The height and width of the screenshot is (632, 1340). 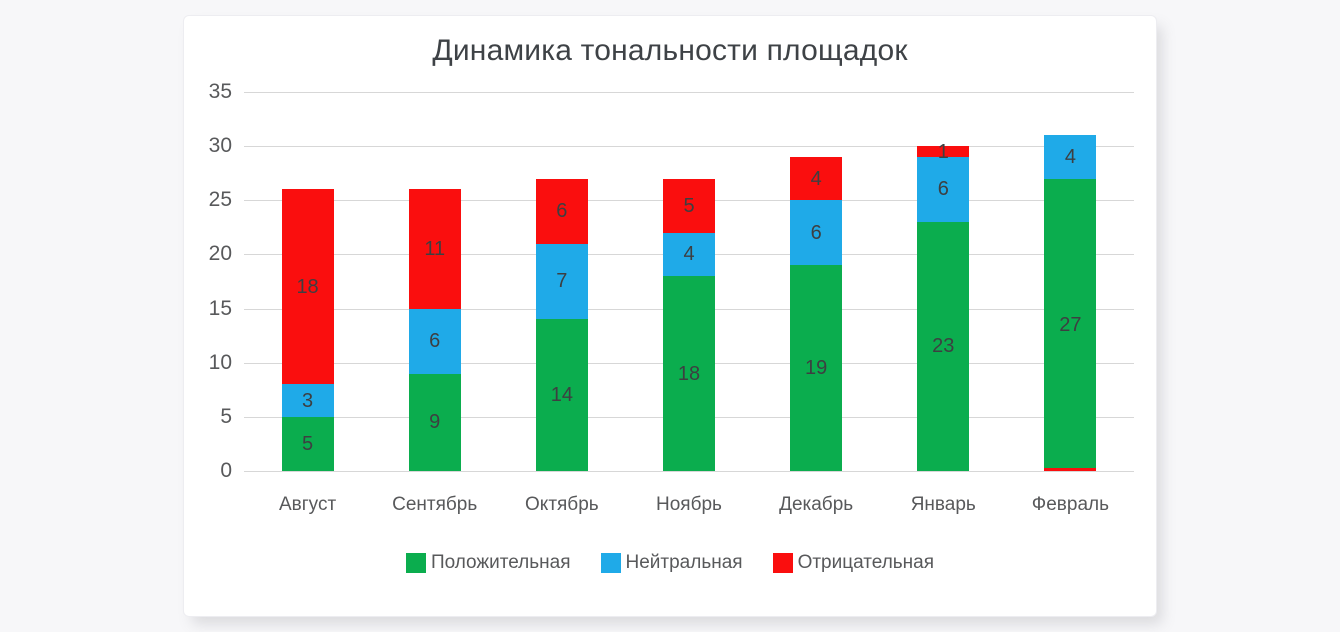 I want to click on bar-segment: 9, so click(x=434, y=422).